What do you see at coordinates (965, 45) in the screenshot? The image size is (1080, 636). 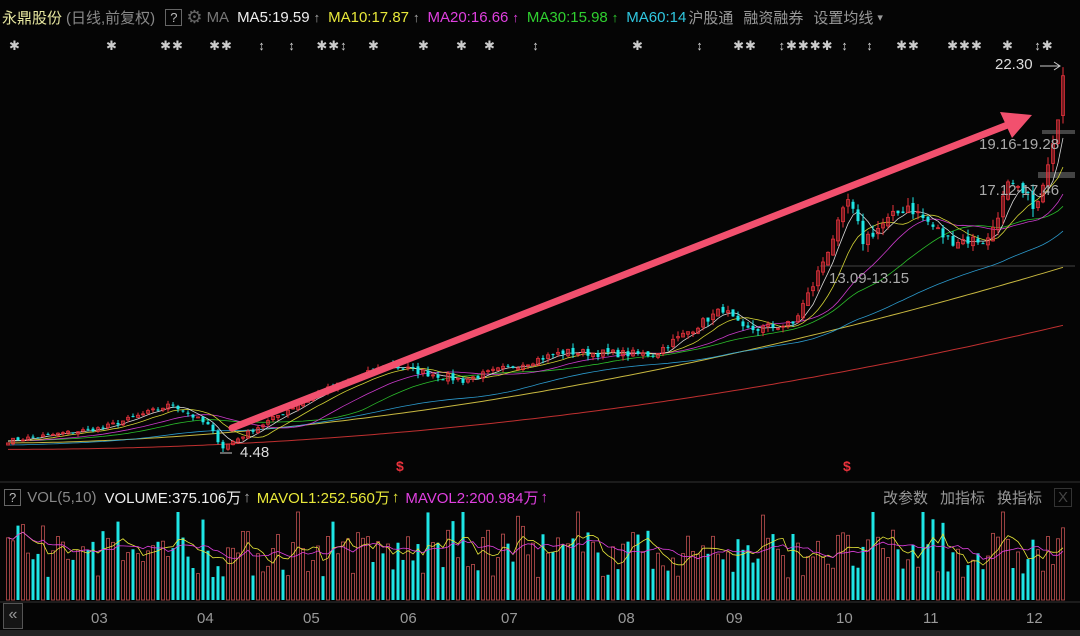 I see `event-marker-icon: ✱✱✱` at bounding box center [965, 45].